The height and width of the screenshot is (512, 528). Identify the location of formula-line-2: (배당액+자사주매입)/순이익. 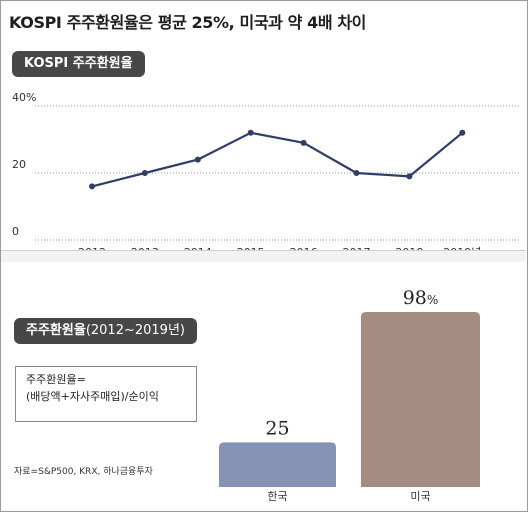
(92, 396).